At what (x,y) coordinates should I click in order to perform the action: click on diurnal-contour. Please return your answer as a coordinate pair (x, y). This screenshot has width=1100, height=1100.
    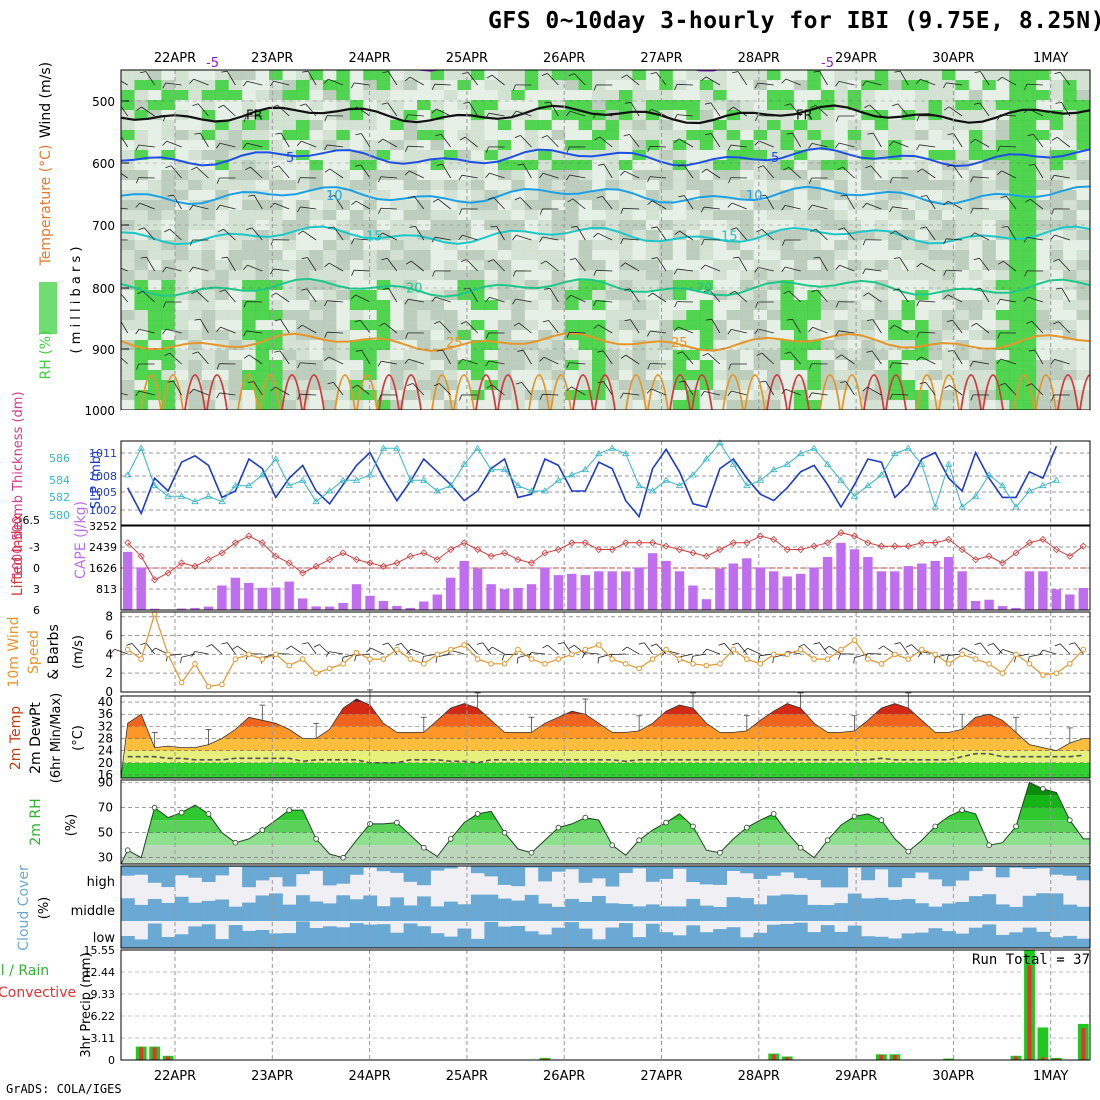
    Looking at the image, I should click on (658, 392).